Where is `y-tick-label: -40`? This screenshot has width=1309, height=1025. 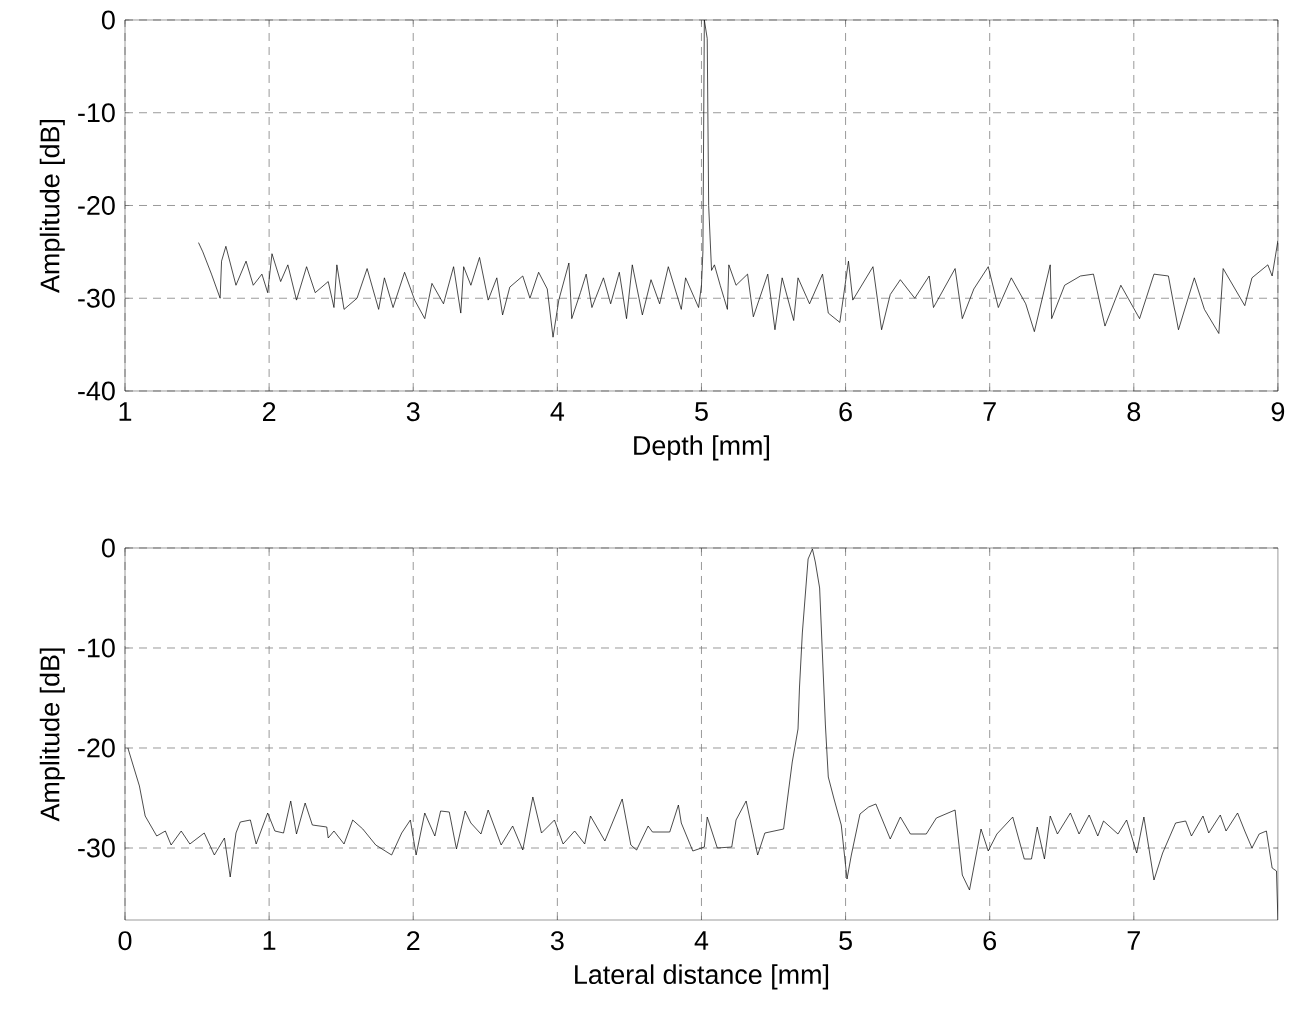 y-tick-label: -40 is located at coordinates (96, 391).